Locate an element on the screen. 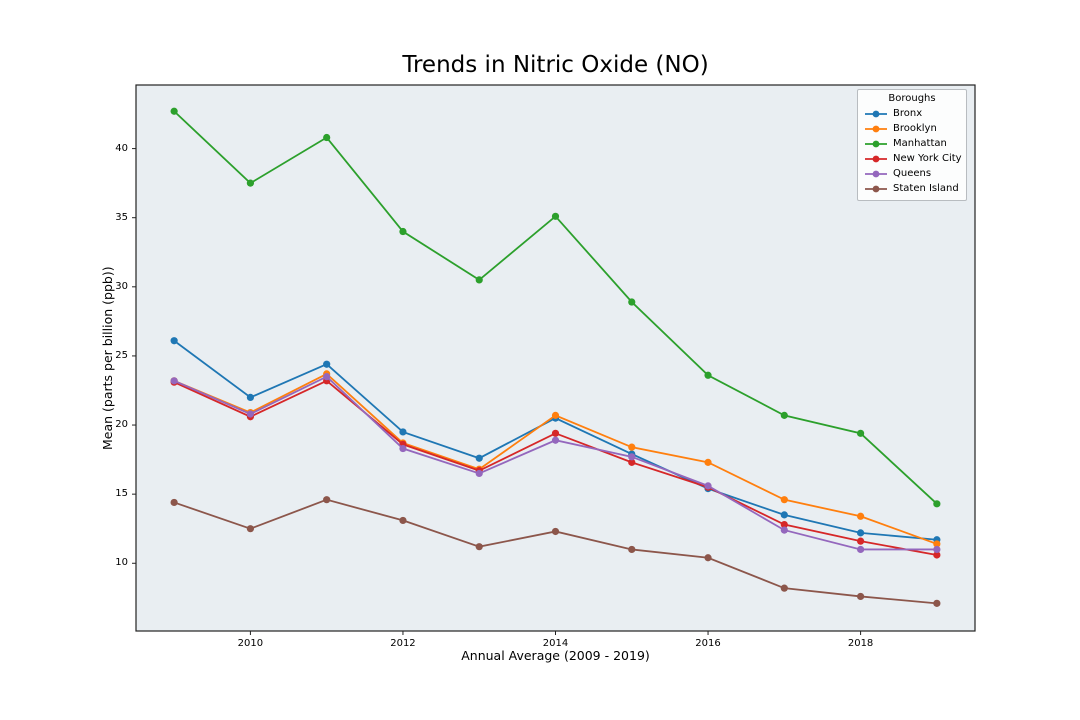 The image size is (1080, 720). legend-label: Staten Island is located at coordinates (926, 188).